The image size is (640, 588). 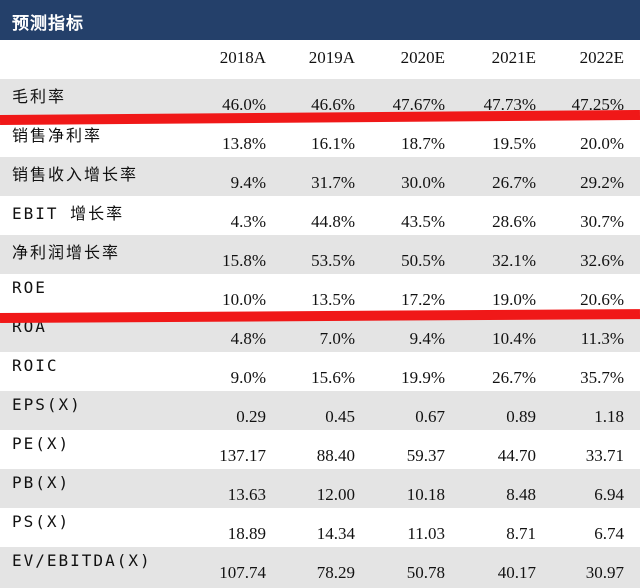 I want to click on cell-value: 0.45, so click(x=340, y=416).